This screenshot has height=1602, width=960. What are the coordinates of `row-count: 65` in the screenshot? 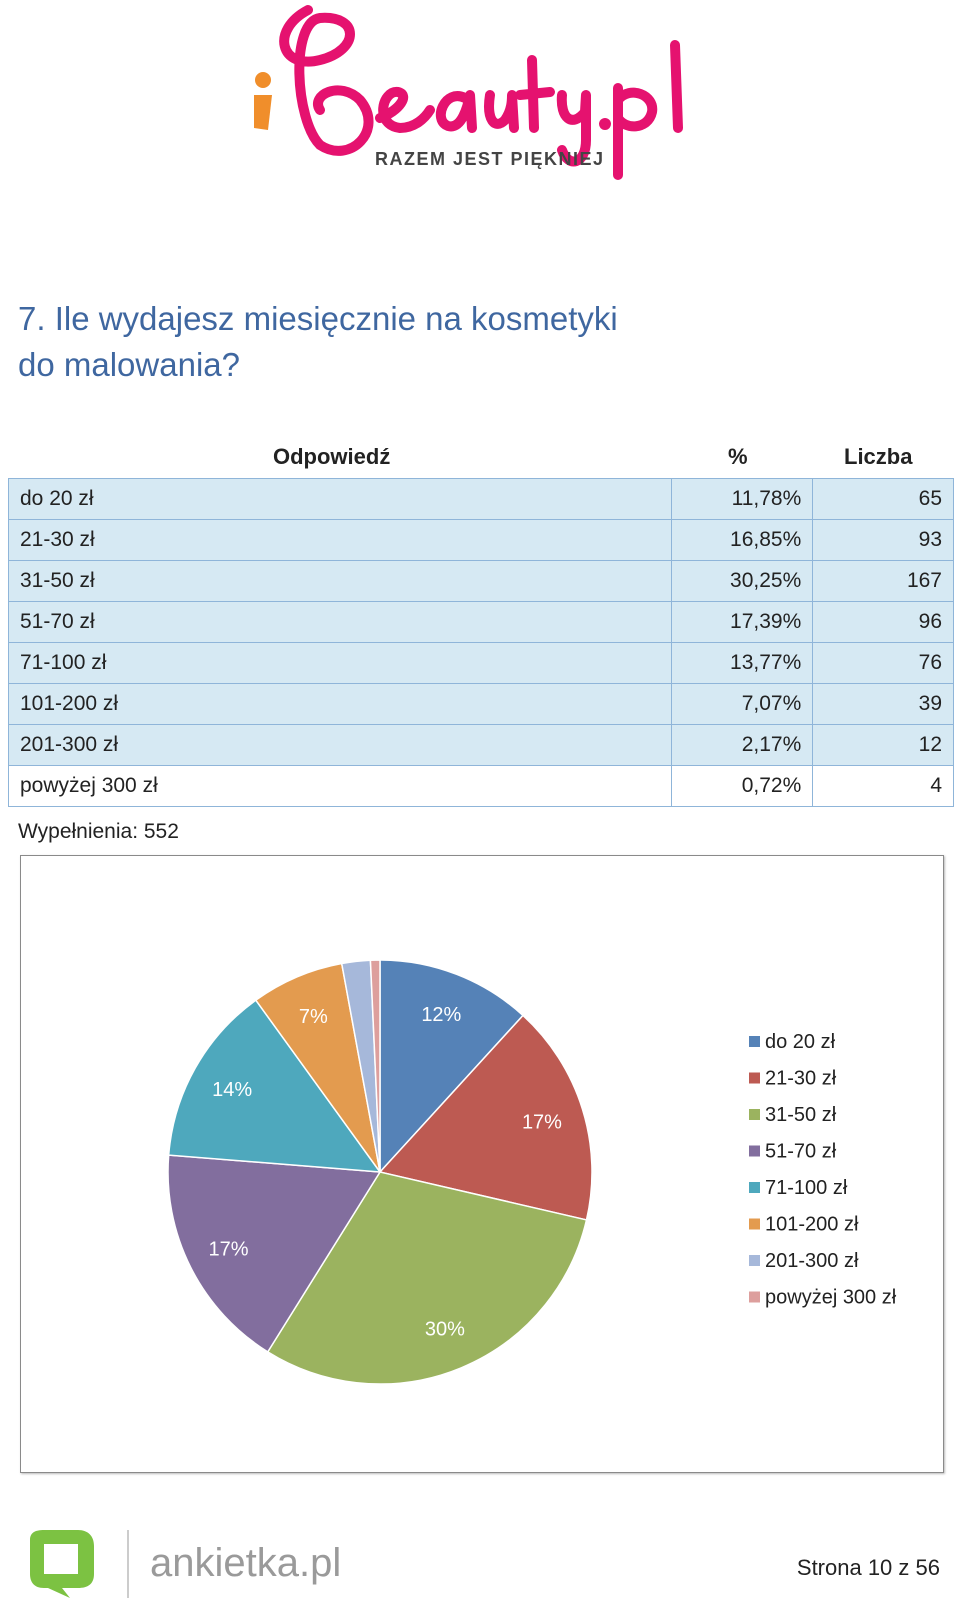 It's located at (883, 499).